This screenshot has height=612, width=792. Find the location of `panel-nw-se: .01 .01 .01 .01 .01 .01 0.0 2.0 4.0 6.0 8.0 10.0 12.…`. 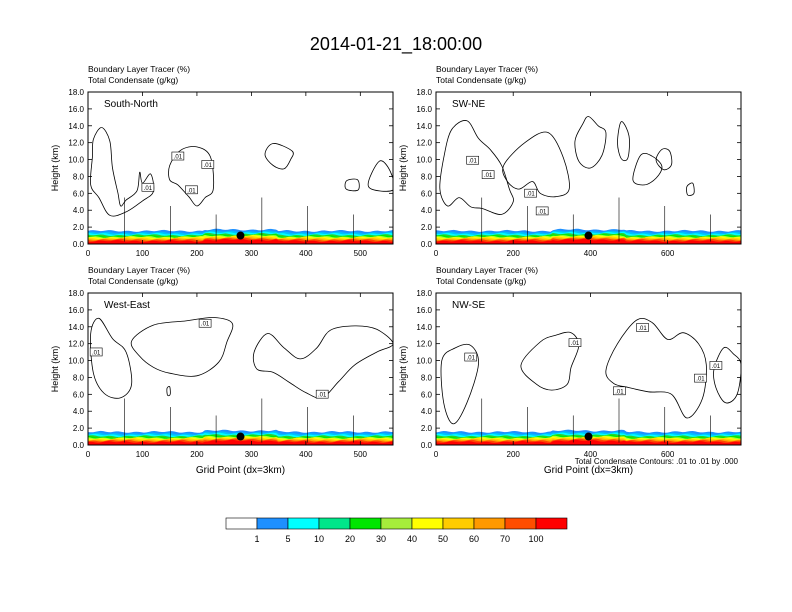

panel-nw-se: .01 .01 .01 .01 .01 .01 0.0 2.0 4.0 6.0 8.0 10.0 12.… is located at coordinates (570, 370).